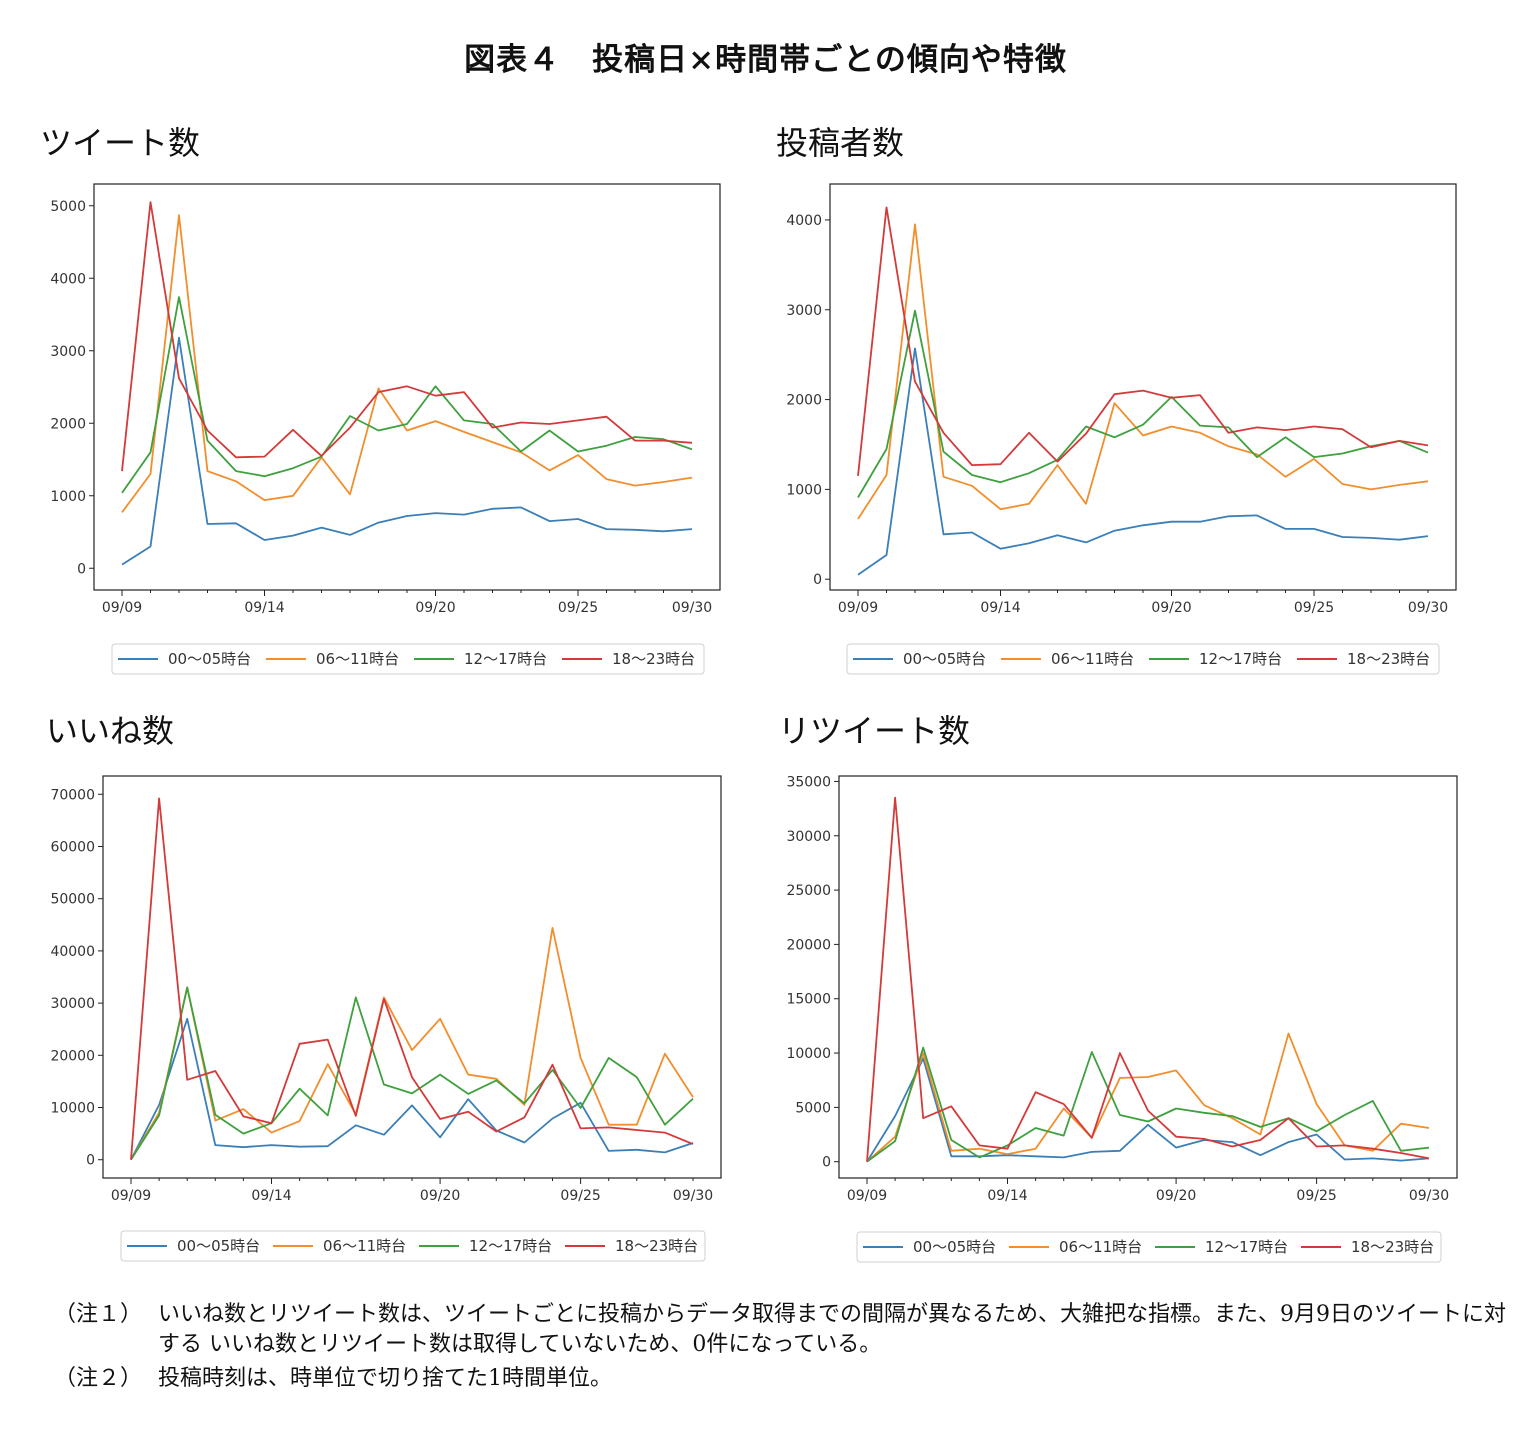  I want to click on note-2: （注２） 投稿時刻は、時単位で切り捨てた1時間単位。, so click(786, 1379).